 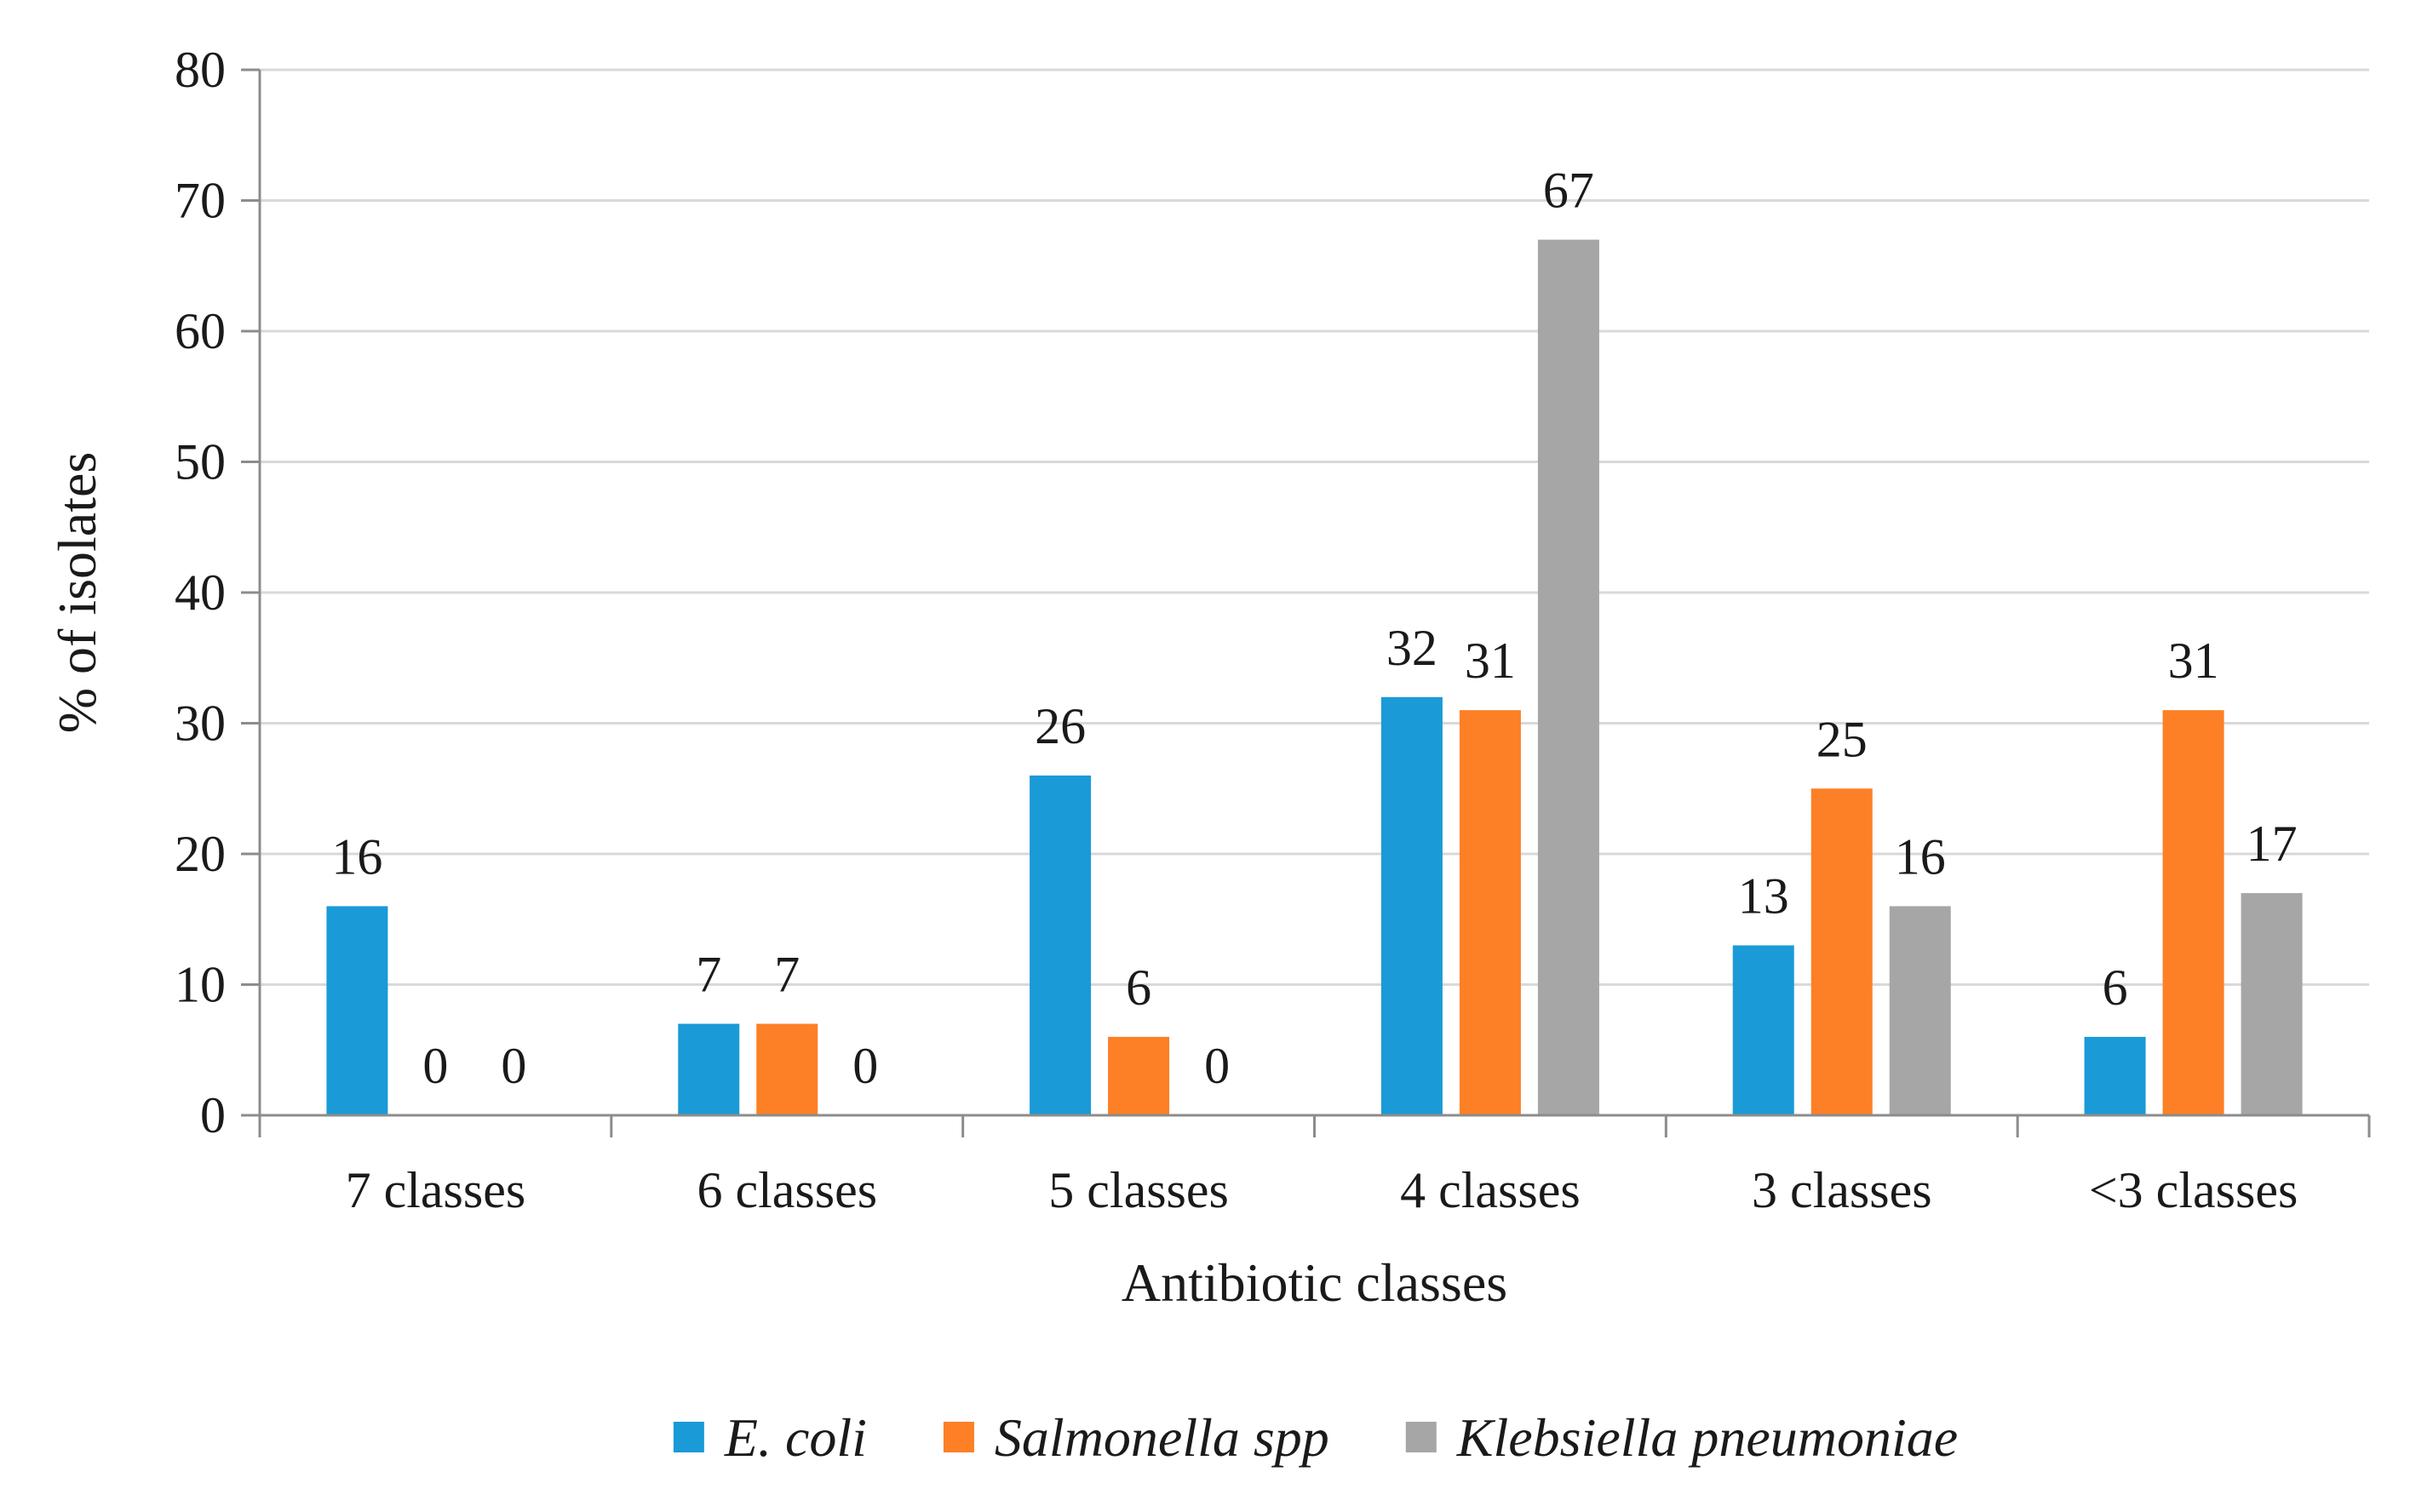 What do you see at coordinates (1217, 1066) in the screenshot?
I see `data-label-klebsiella-pneumoniae-5-classes: 0` at bounding box center [1217, 1066].